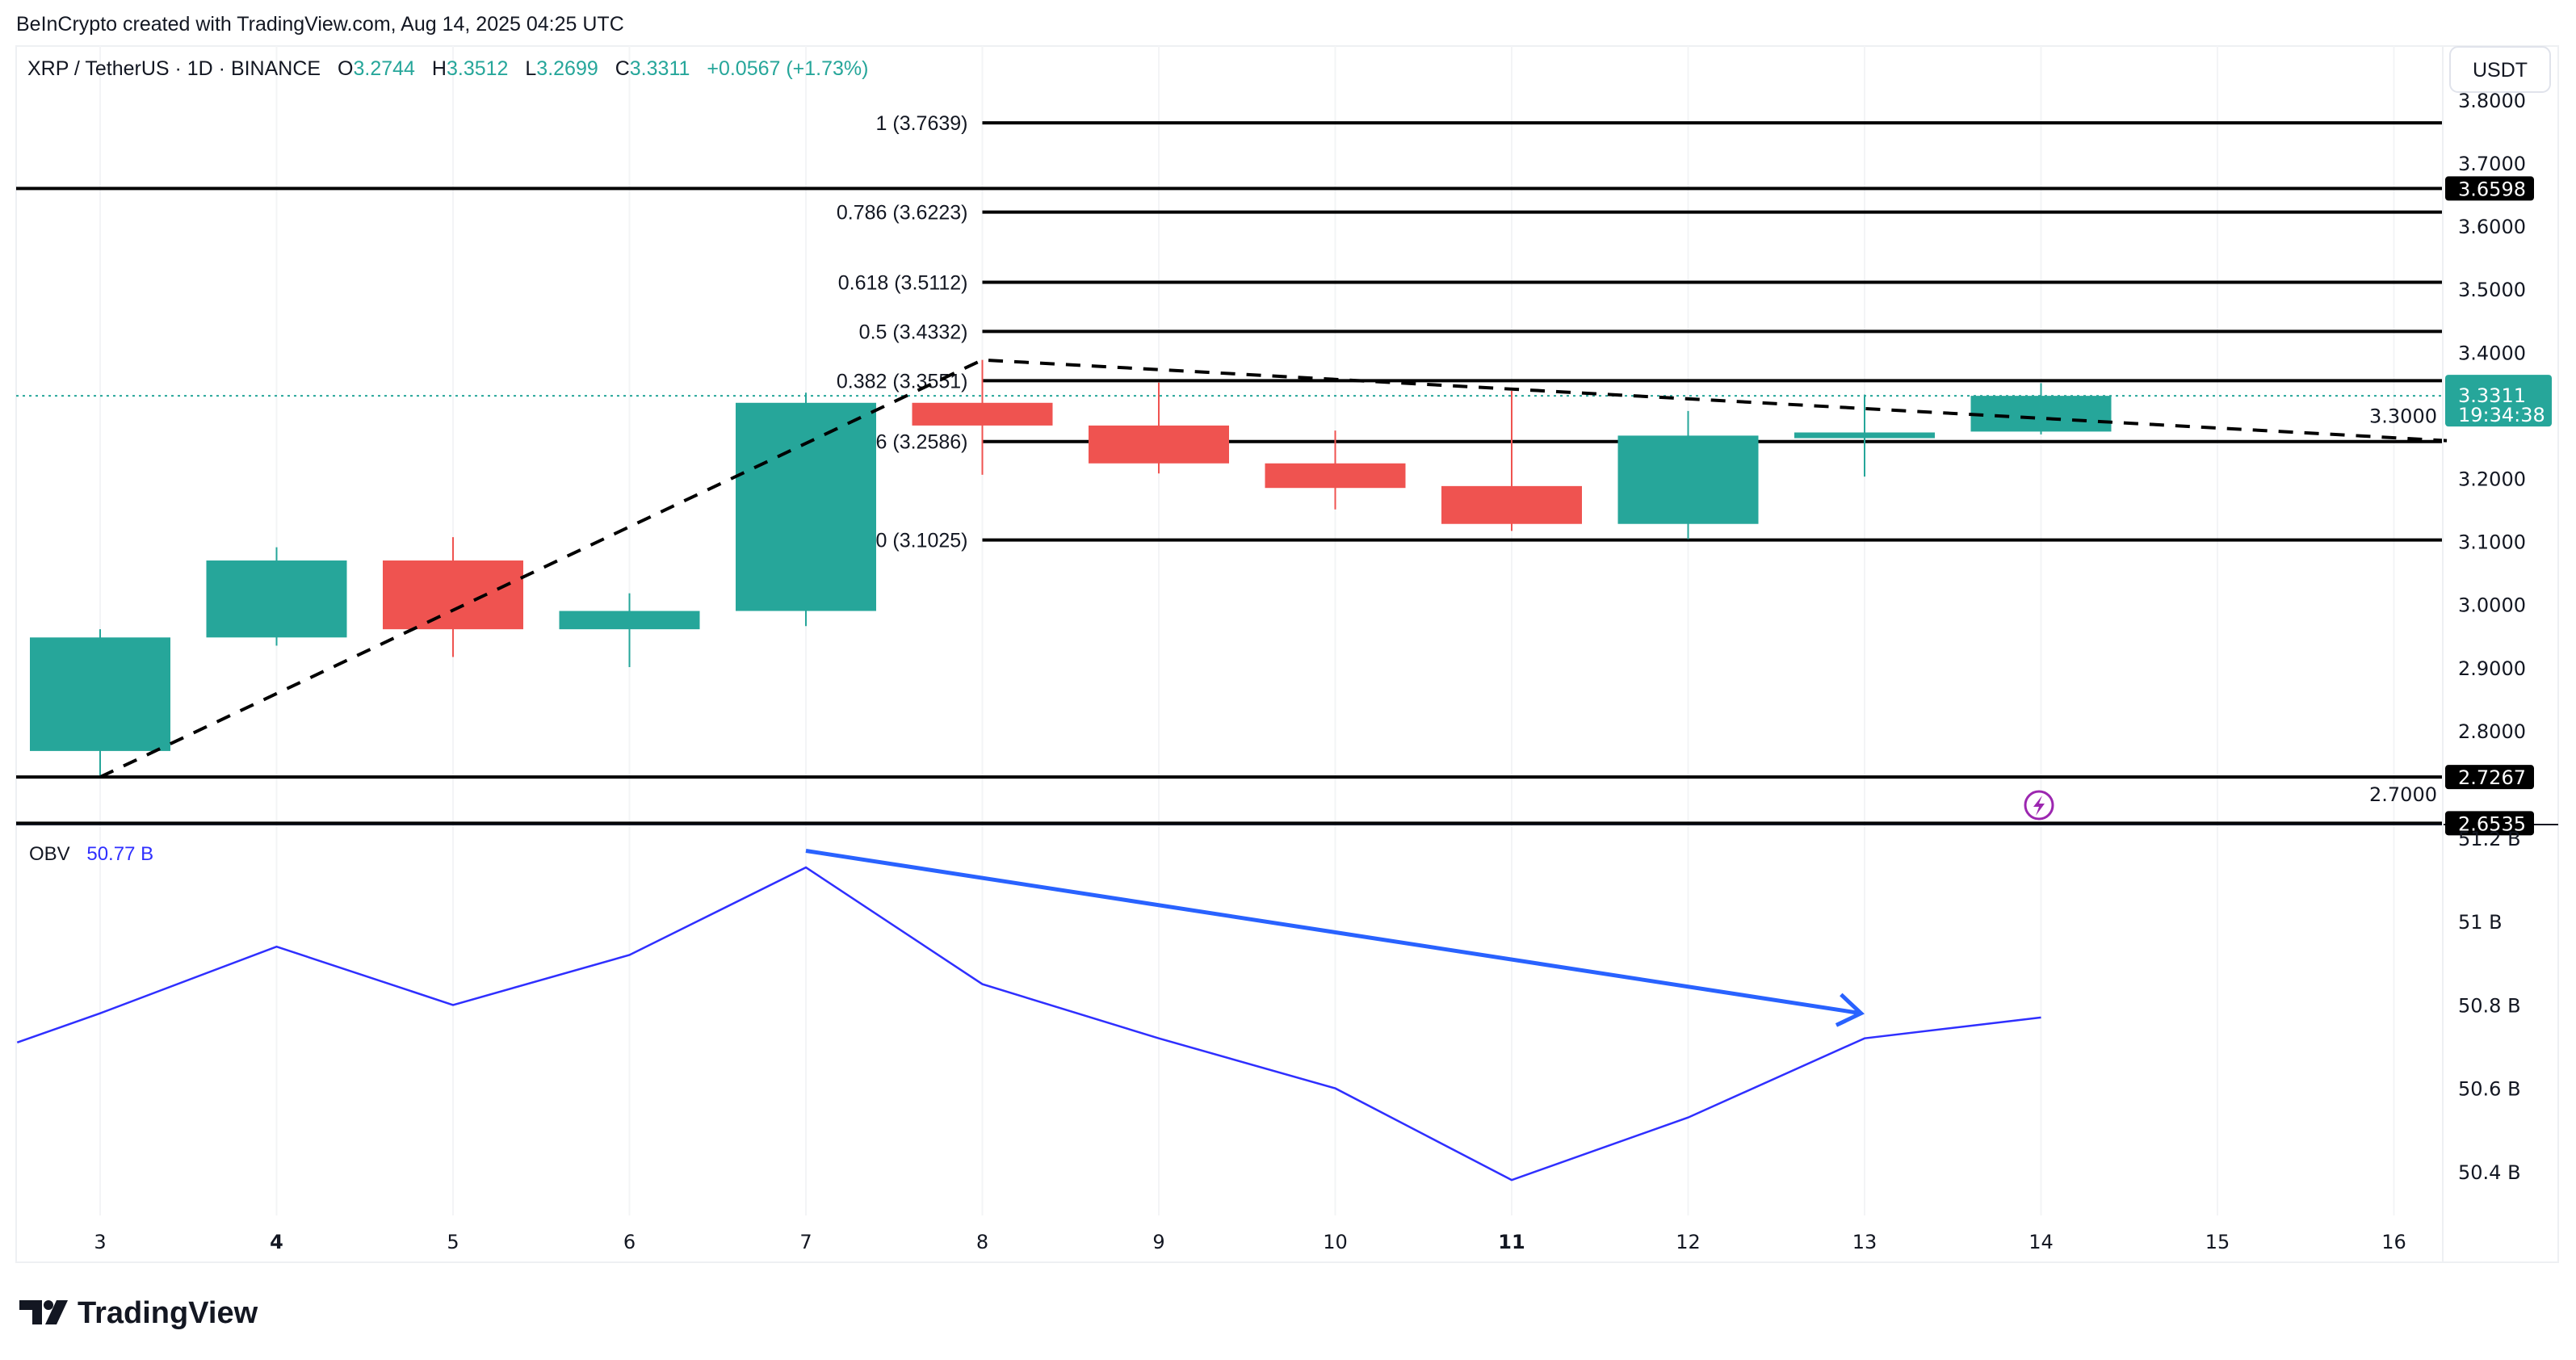  I want to click on last-price-value: 3.3311, so click(2492, 396).